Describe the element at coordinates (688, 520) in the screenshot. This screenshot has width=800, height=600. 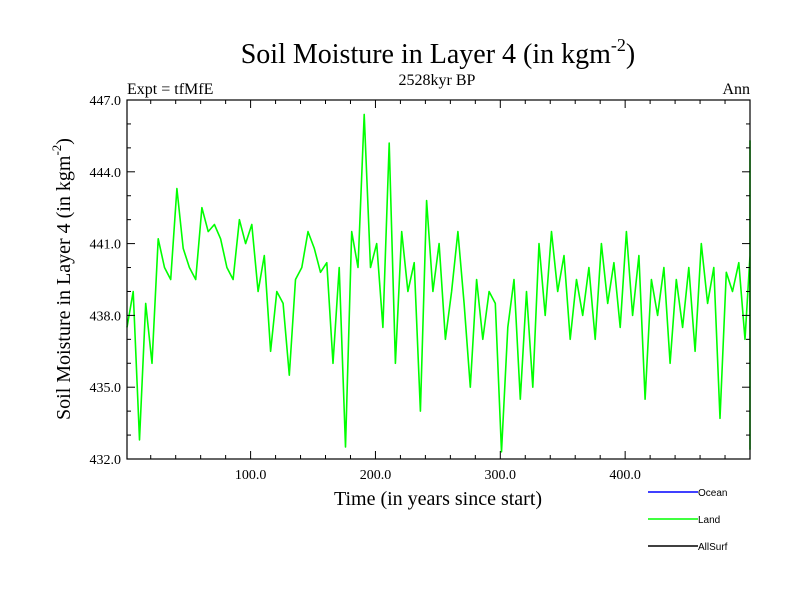
I see `legend: Ocean Land AllSurf` at that location.